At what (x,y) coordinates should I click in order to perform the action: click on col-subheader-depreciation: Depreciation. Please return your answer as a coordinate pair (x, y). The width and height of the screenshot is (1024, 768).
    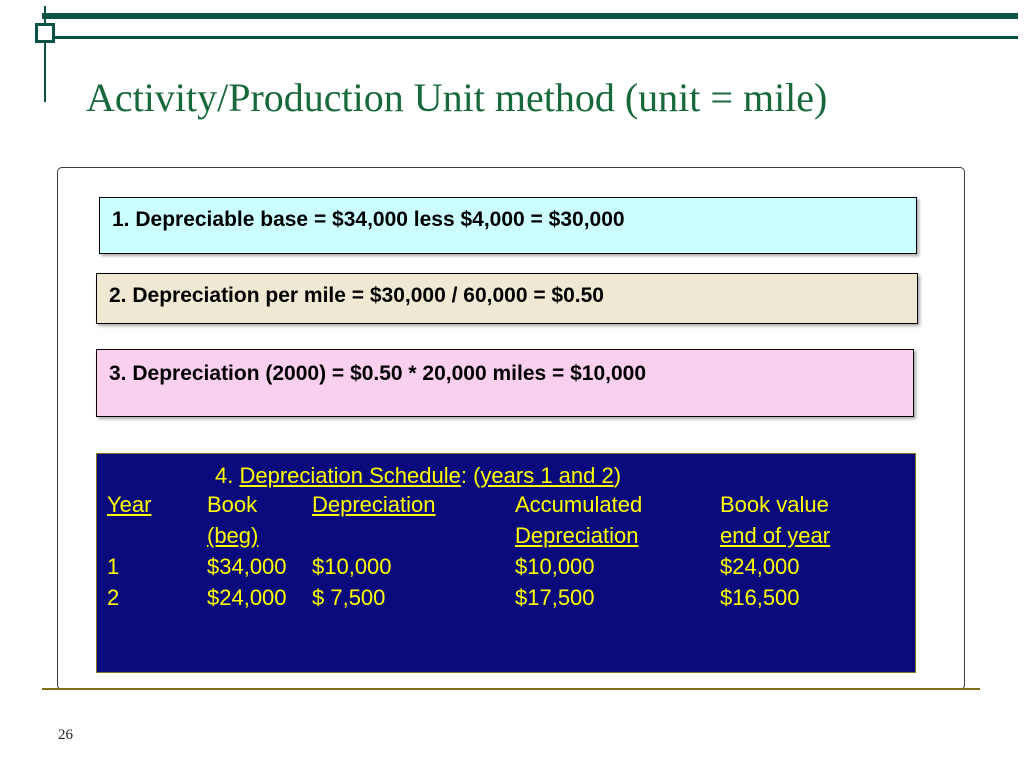
    Looking at the image, I should click on (577, 535).